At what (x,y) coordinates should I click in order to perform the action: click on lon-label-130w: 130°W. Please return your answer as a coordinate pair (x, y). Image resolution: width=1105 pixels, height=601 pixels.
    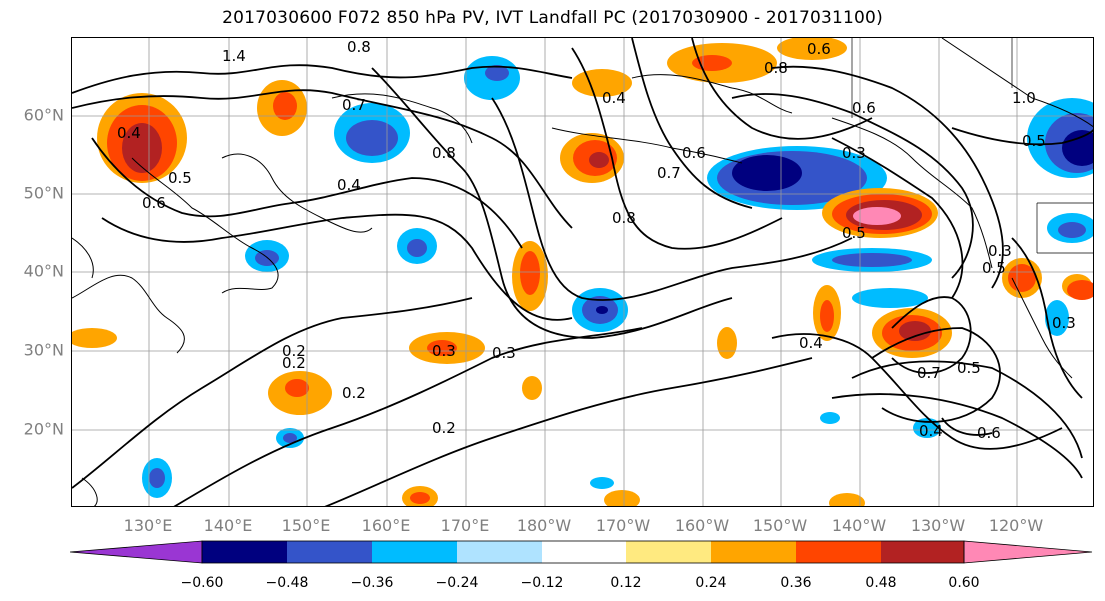
    Looking at the image, I should click on (938, 525).